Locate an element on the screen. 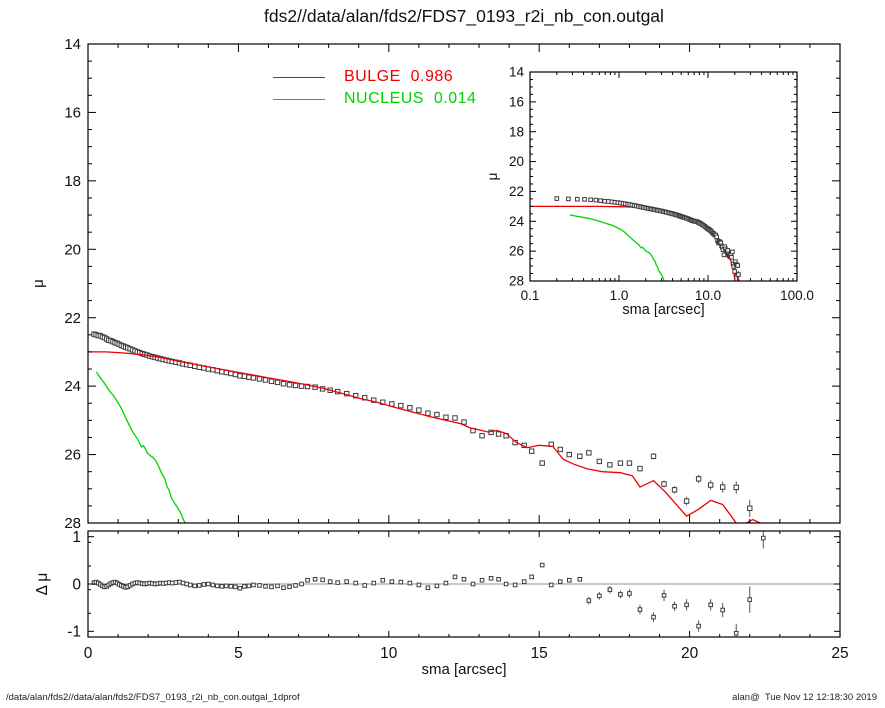 This screenshot has width=885, height=708. residual-data-points is located at coordinates (428, 584).